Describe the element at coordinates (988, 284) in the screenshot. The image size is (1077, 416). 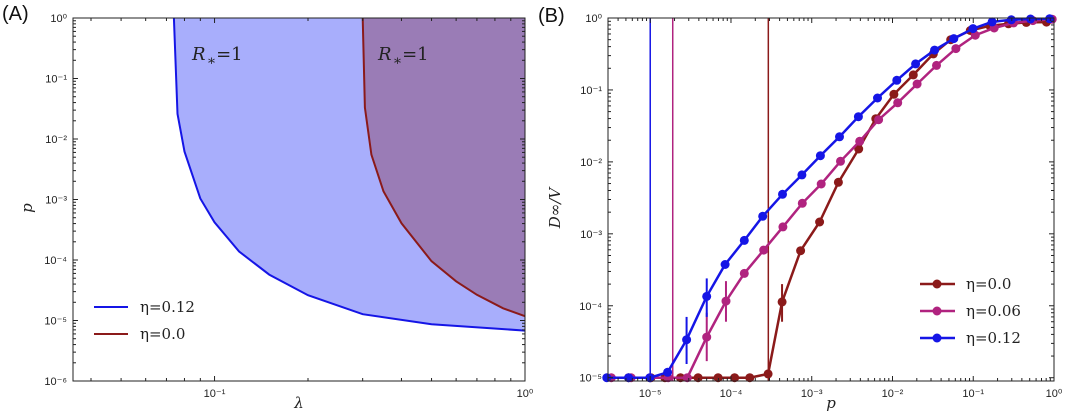
I see `legend-b-label-eta-0.0: η=0.0` at that location.